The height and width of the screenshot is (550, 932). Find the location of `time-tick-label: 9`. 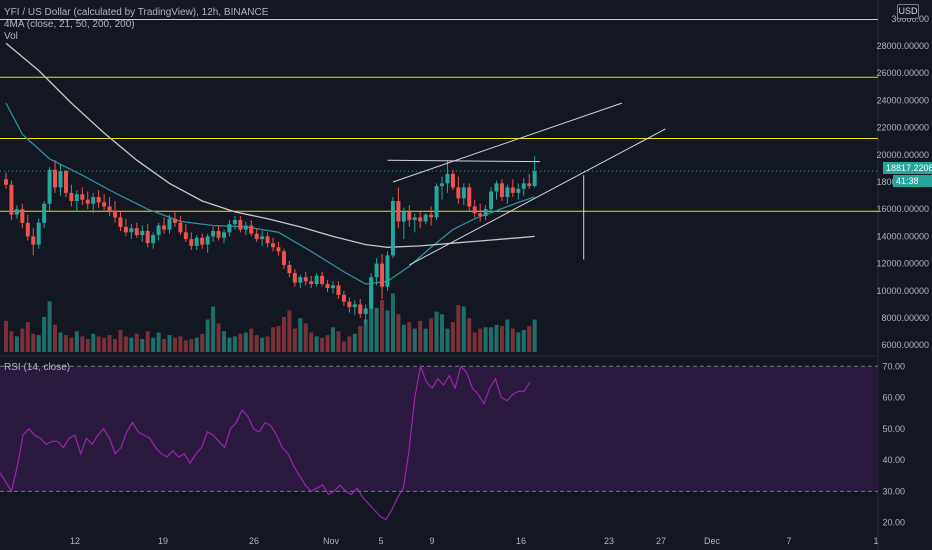

time-tick-label: 9 is located at coordinates (431, 541).